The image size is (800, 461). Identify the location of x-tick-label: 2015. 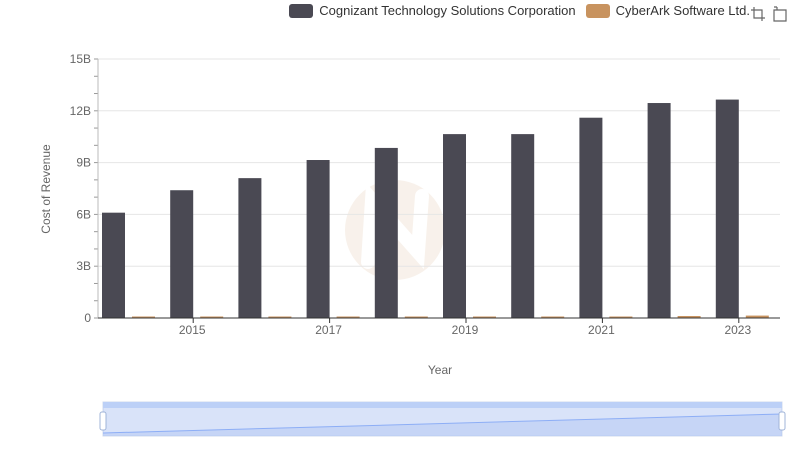
(192, 330).